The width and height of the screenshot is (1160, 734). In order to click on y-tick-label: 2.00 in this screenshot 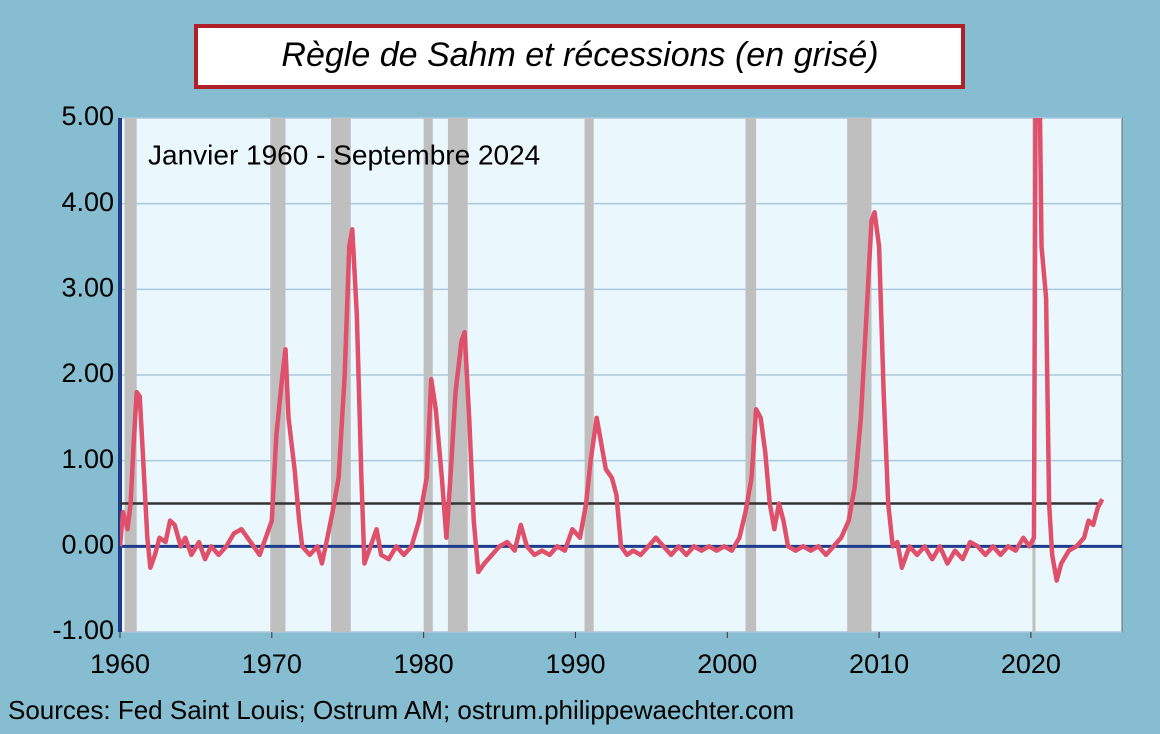, I will do `click(87, 373)`.